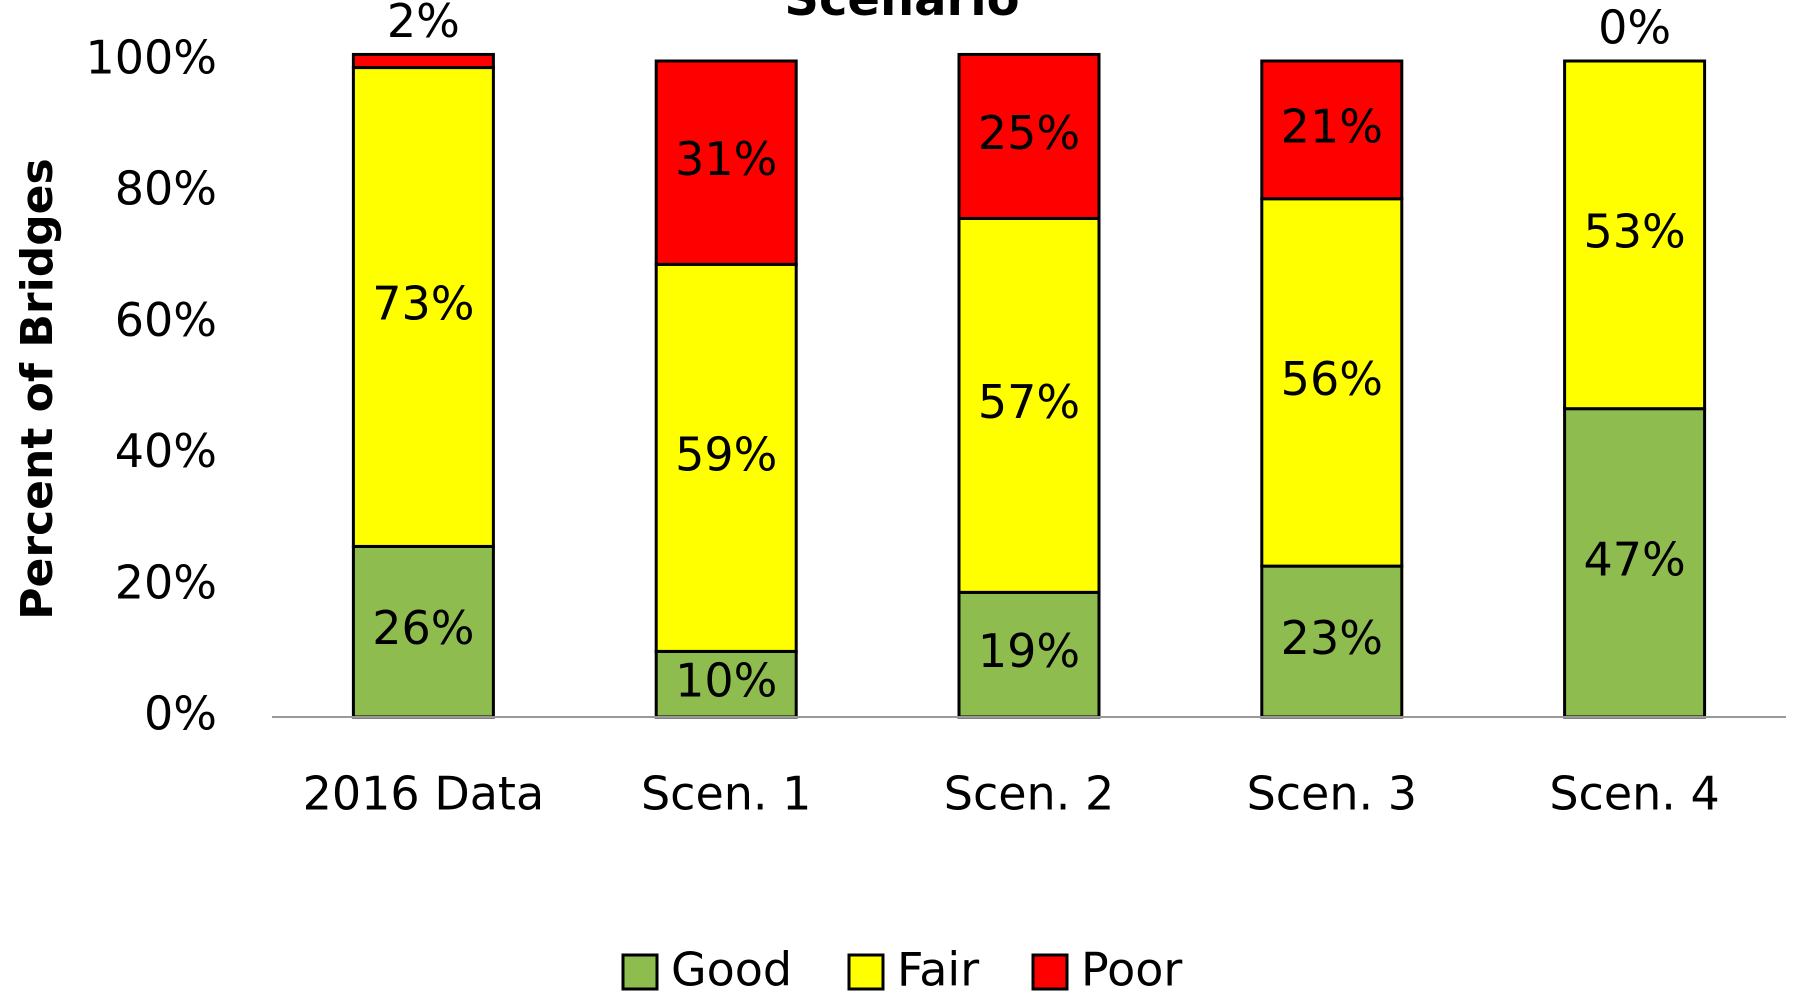  Describe the element at coordinates (726, 454) in the screenshot. I see `data-label: 59%` at that location.